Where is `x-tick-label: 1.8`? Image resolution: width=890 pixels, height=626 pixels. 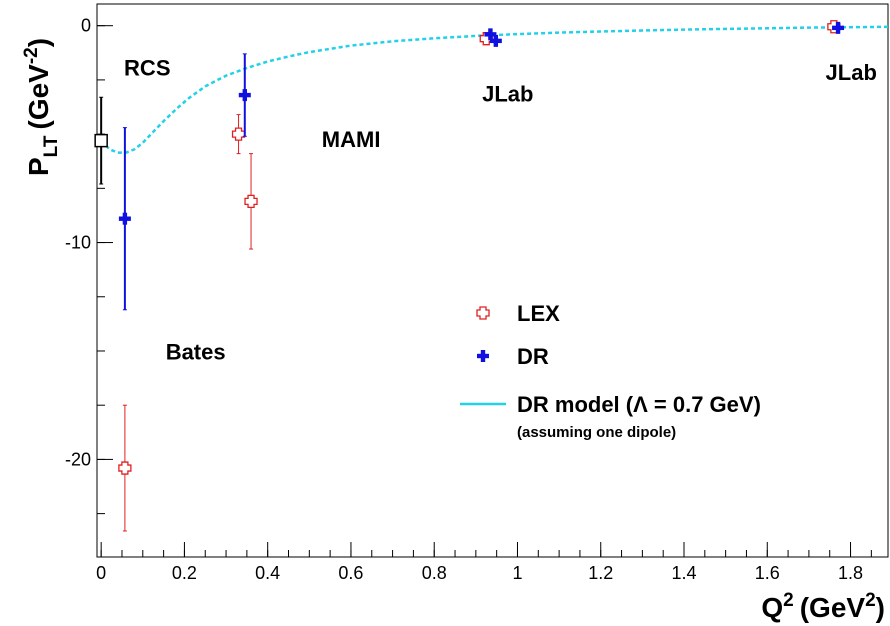
x-tick-label: 1.8 is located at coordinates (850, 573).